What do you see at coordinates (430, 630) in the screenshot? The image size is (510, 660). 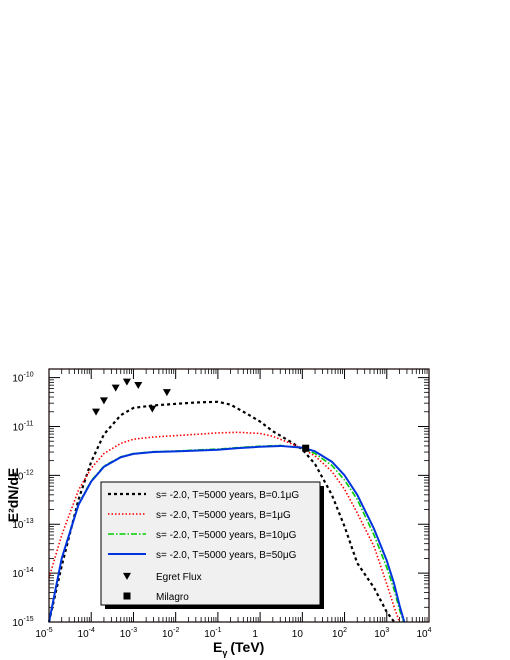 I see `x-tick-exponent: 4` at bounding box center [430, 630].